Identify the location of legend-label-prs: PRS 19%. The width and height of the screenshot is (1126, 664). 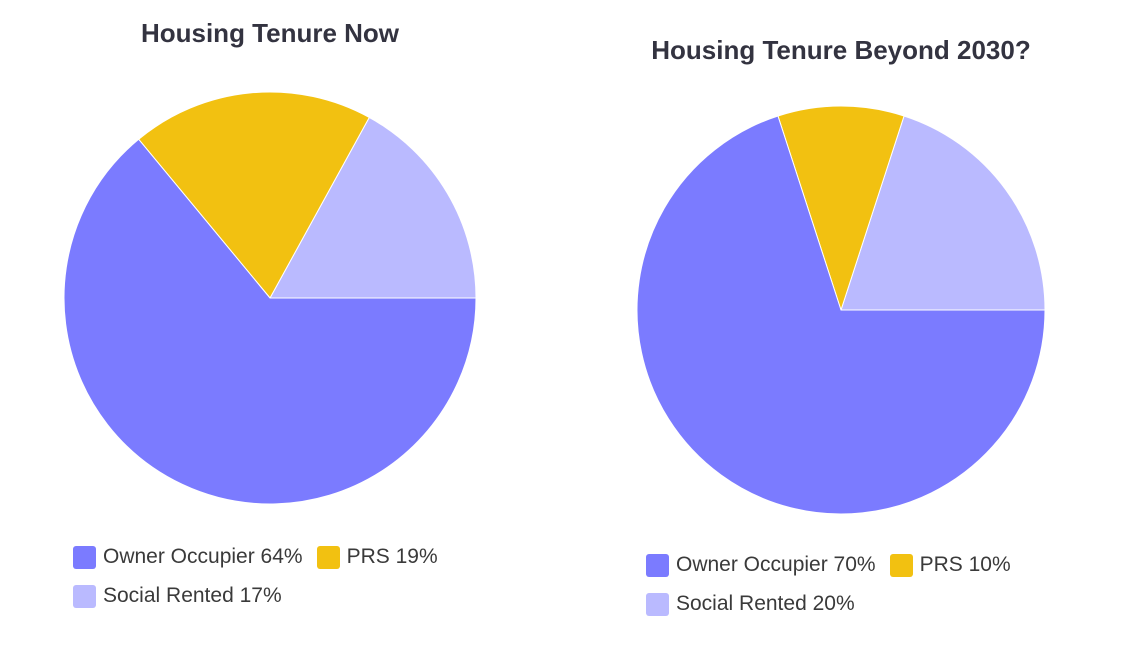
(392, 556).